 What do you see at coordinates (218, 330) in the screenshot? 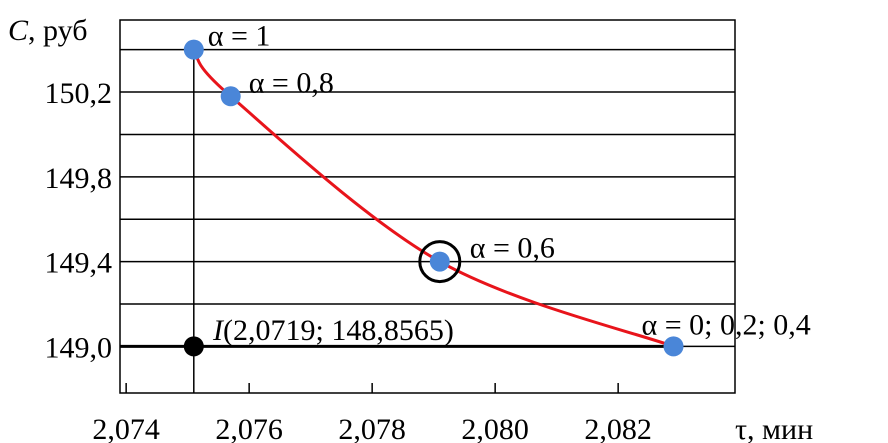
I see `ideal-point-var: I` at bounding box center [218, 330].